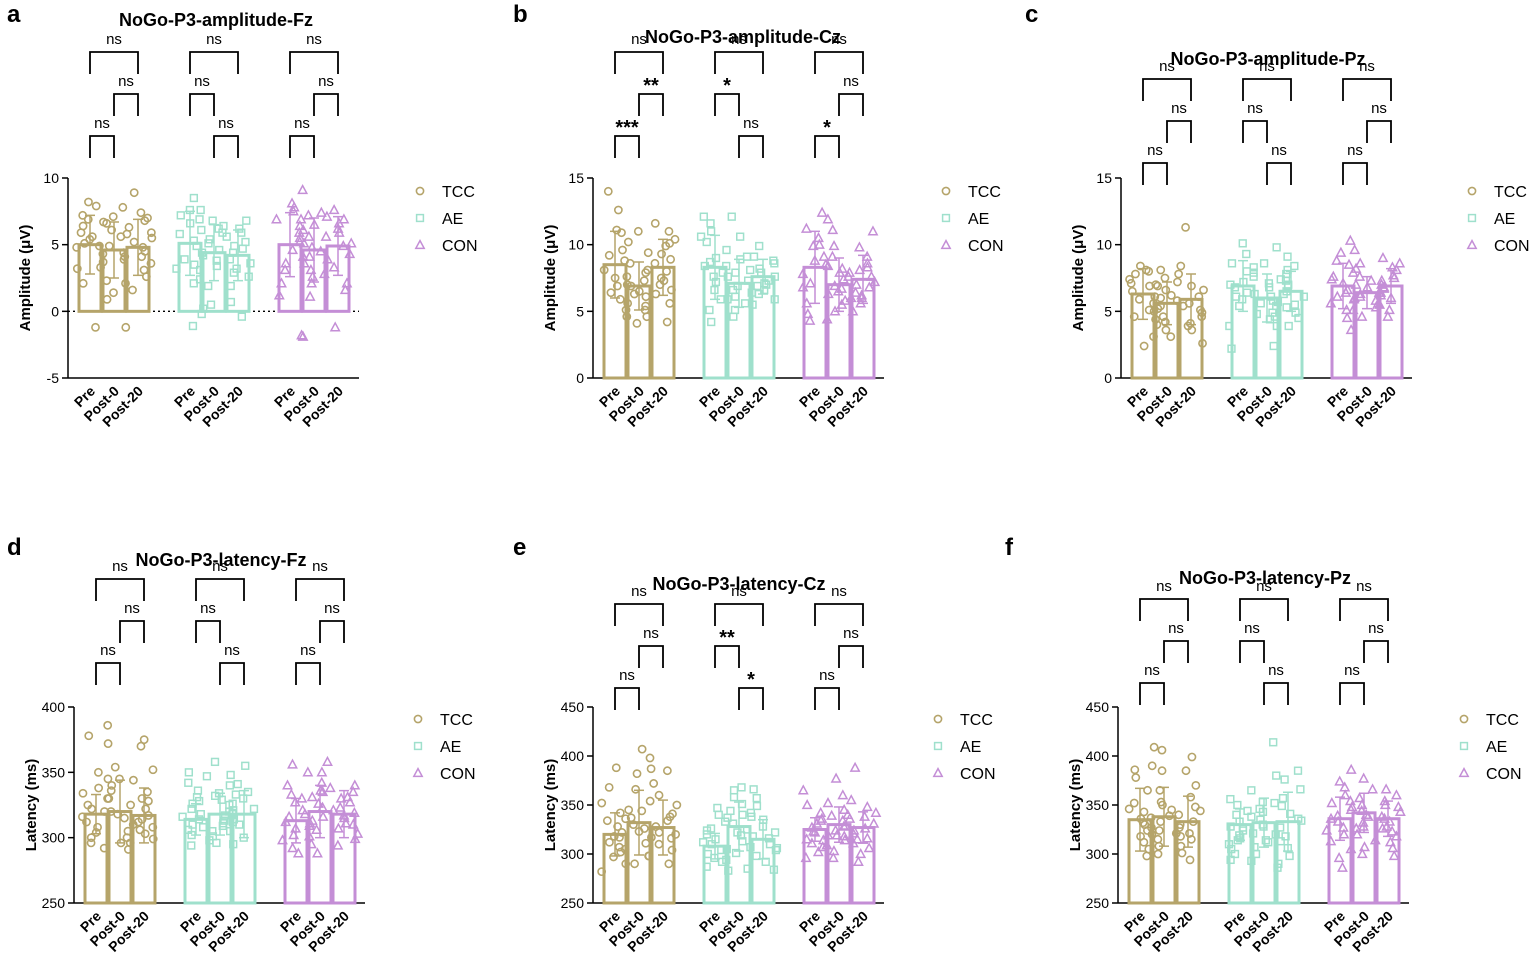 This screenshot has width=1535, height=966. I want to click on bracket-label: *, so click(727, 86).